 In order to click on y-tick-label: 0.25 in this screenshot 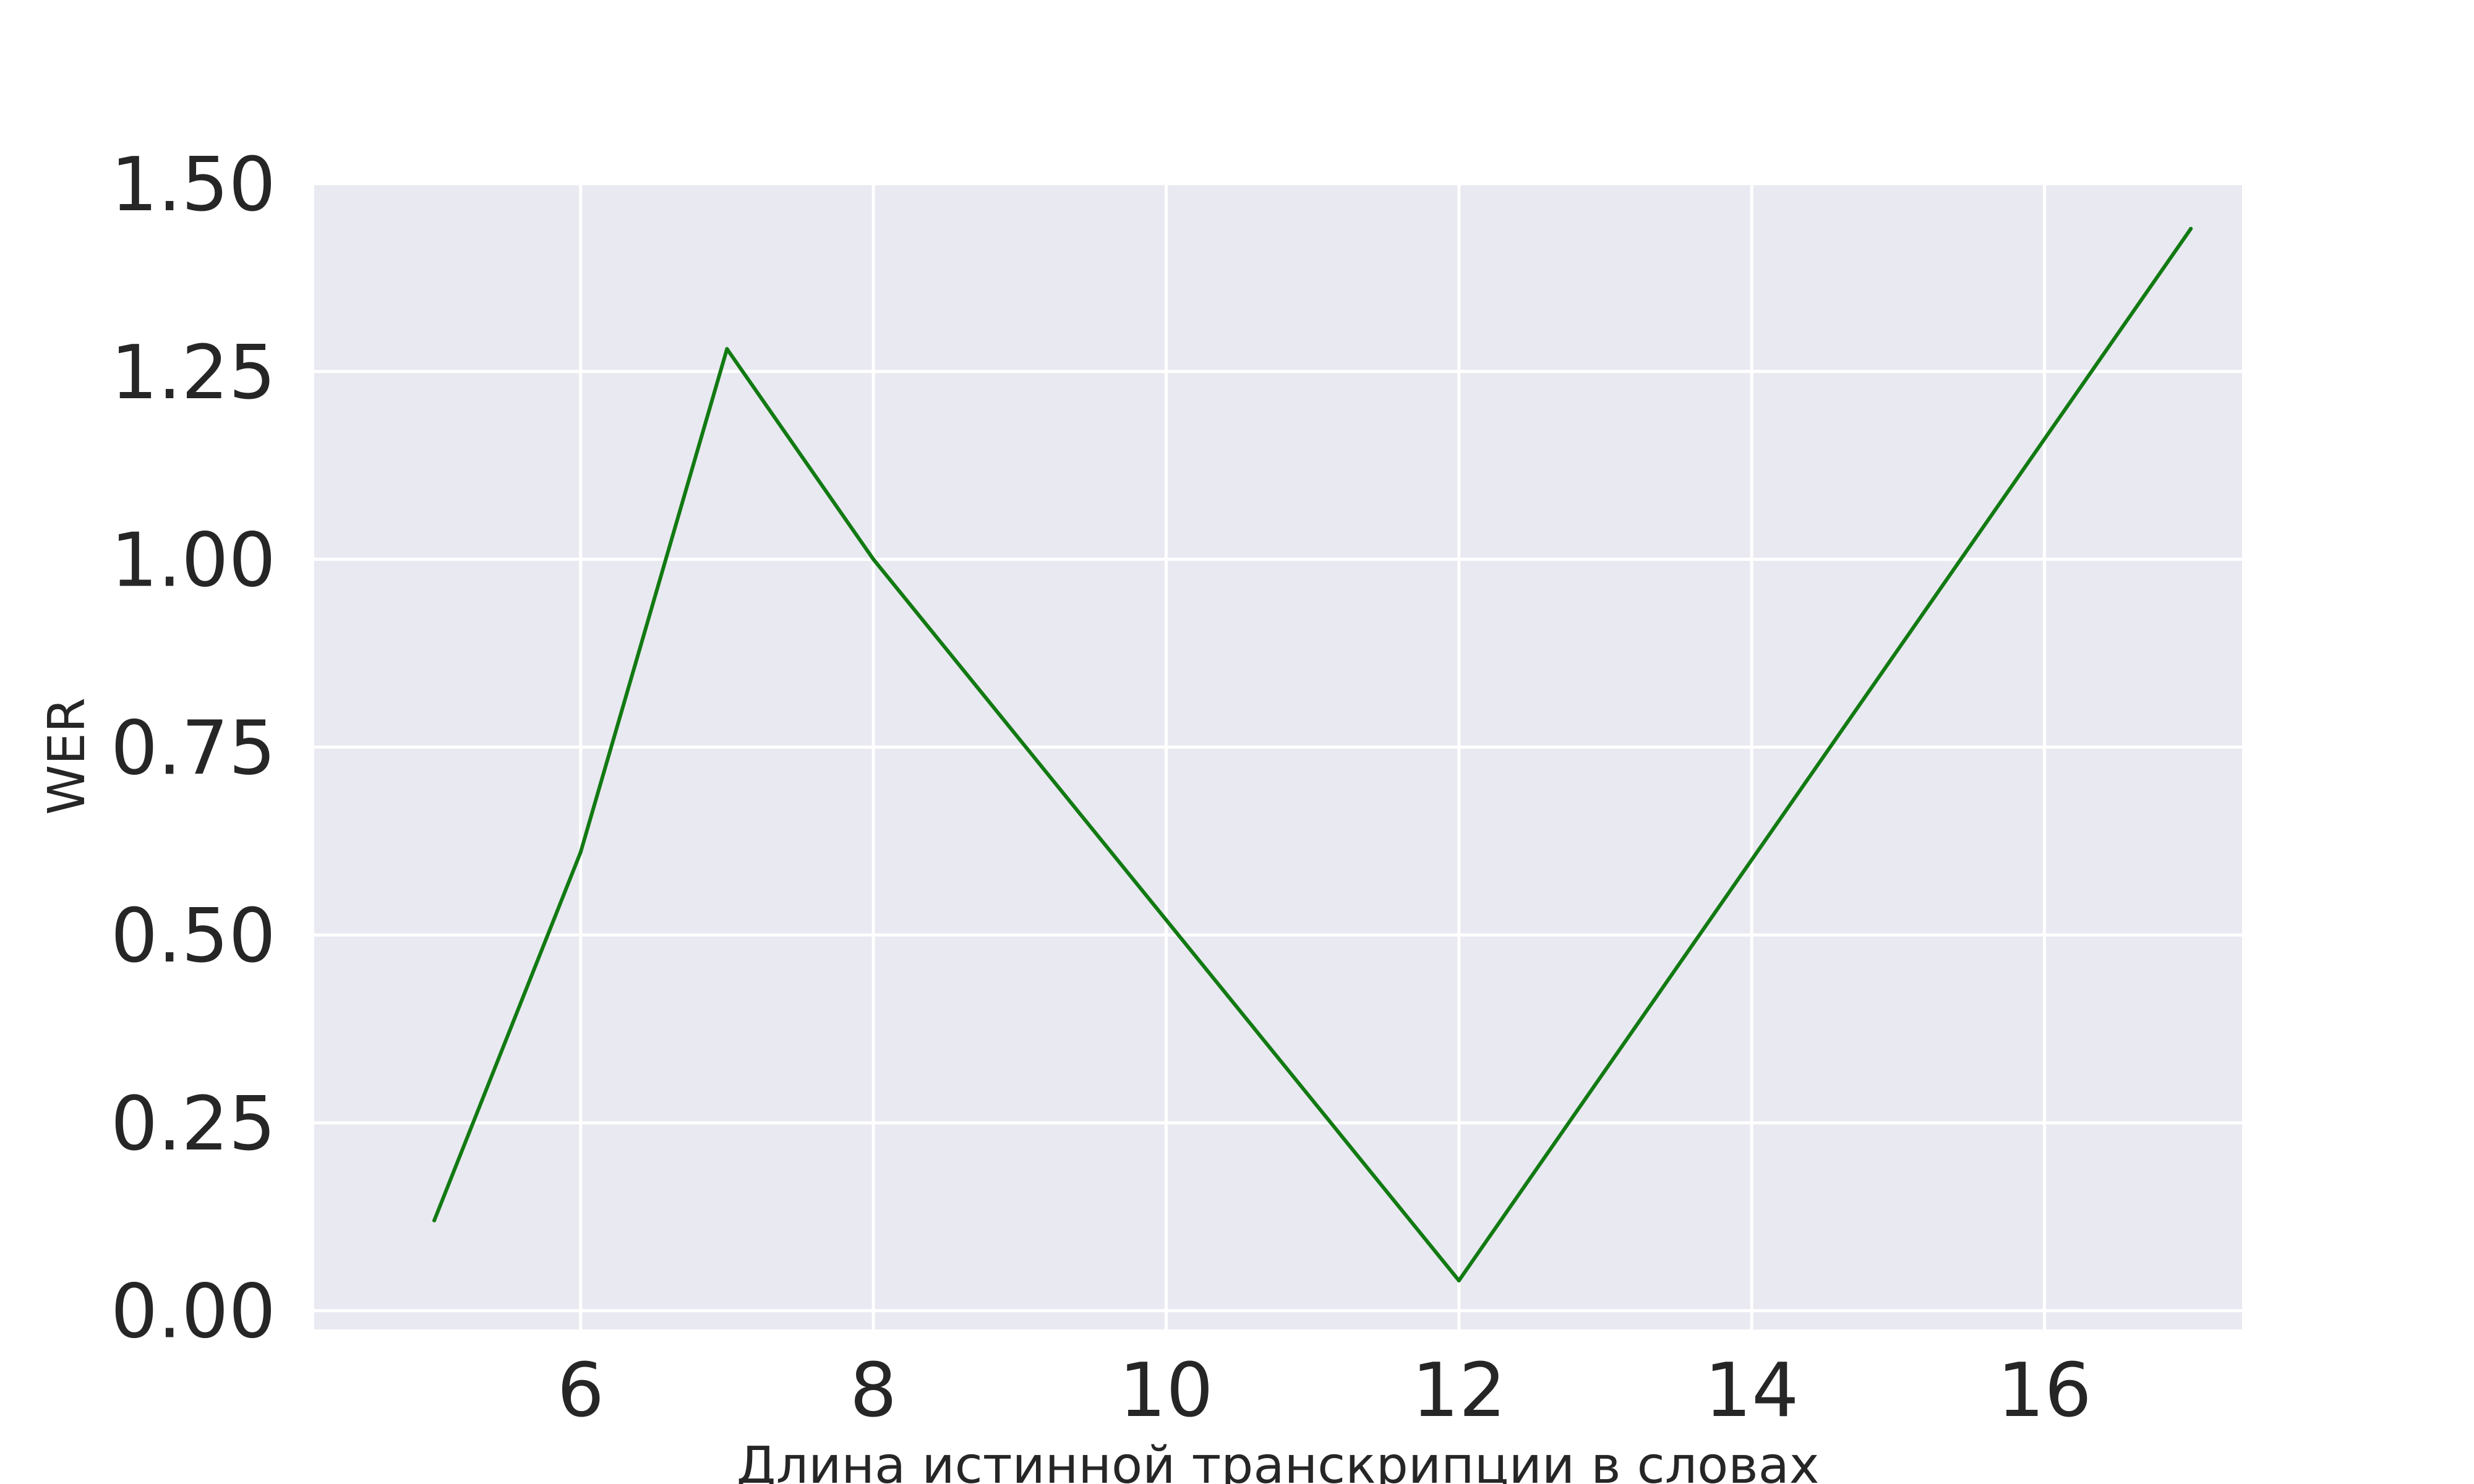, I will do `click(193, 1124)`.